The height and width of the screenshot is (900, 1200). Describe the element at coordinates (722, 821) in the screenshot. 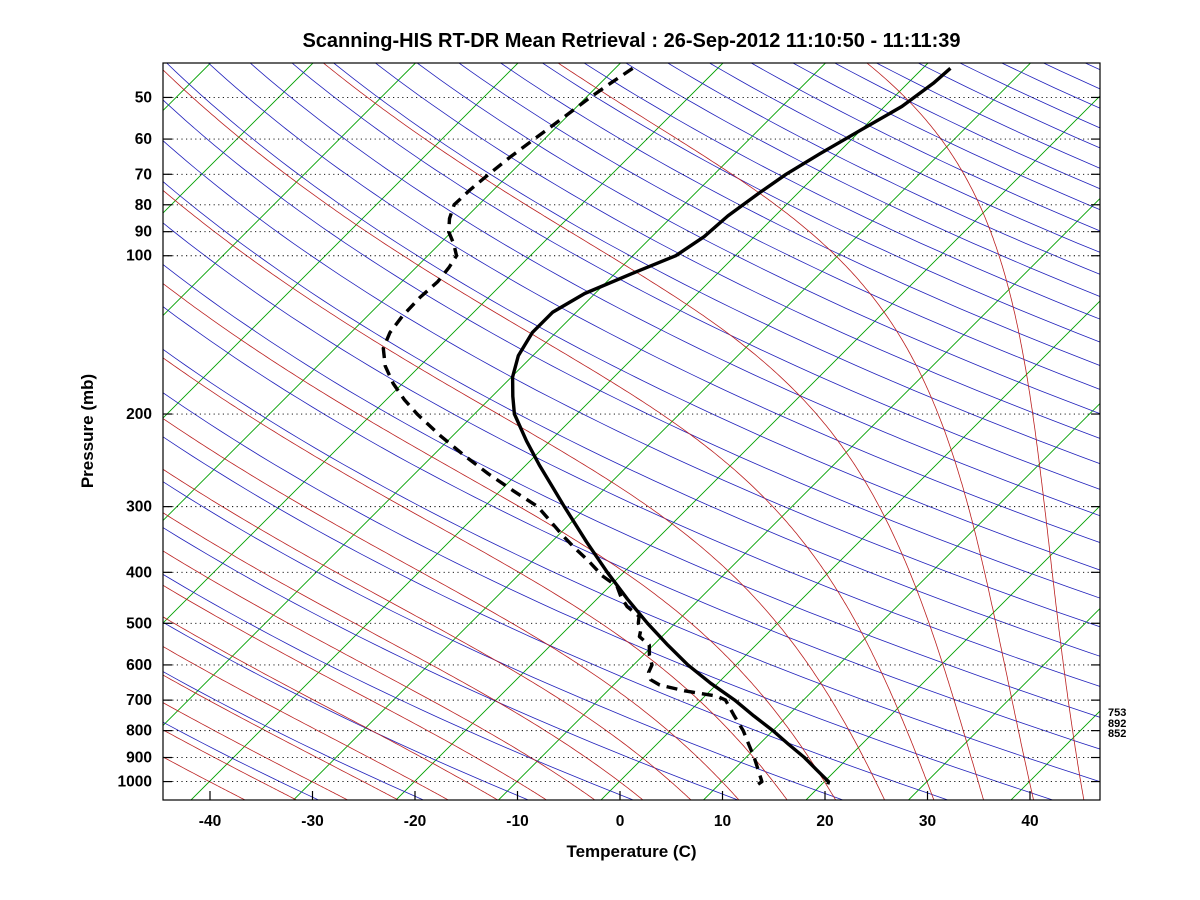

I see `temperature-tick-label: 10` at that location.